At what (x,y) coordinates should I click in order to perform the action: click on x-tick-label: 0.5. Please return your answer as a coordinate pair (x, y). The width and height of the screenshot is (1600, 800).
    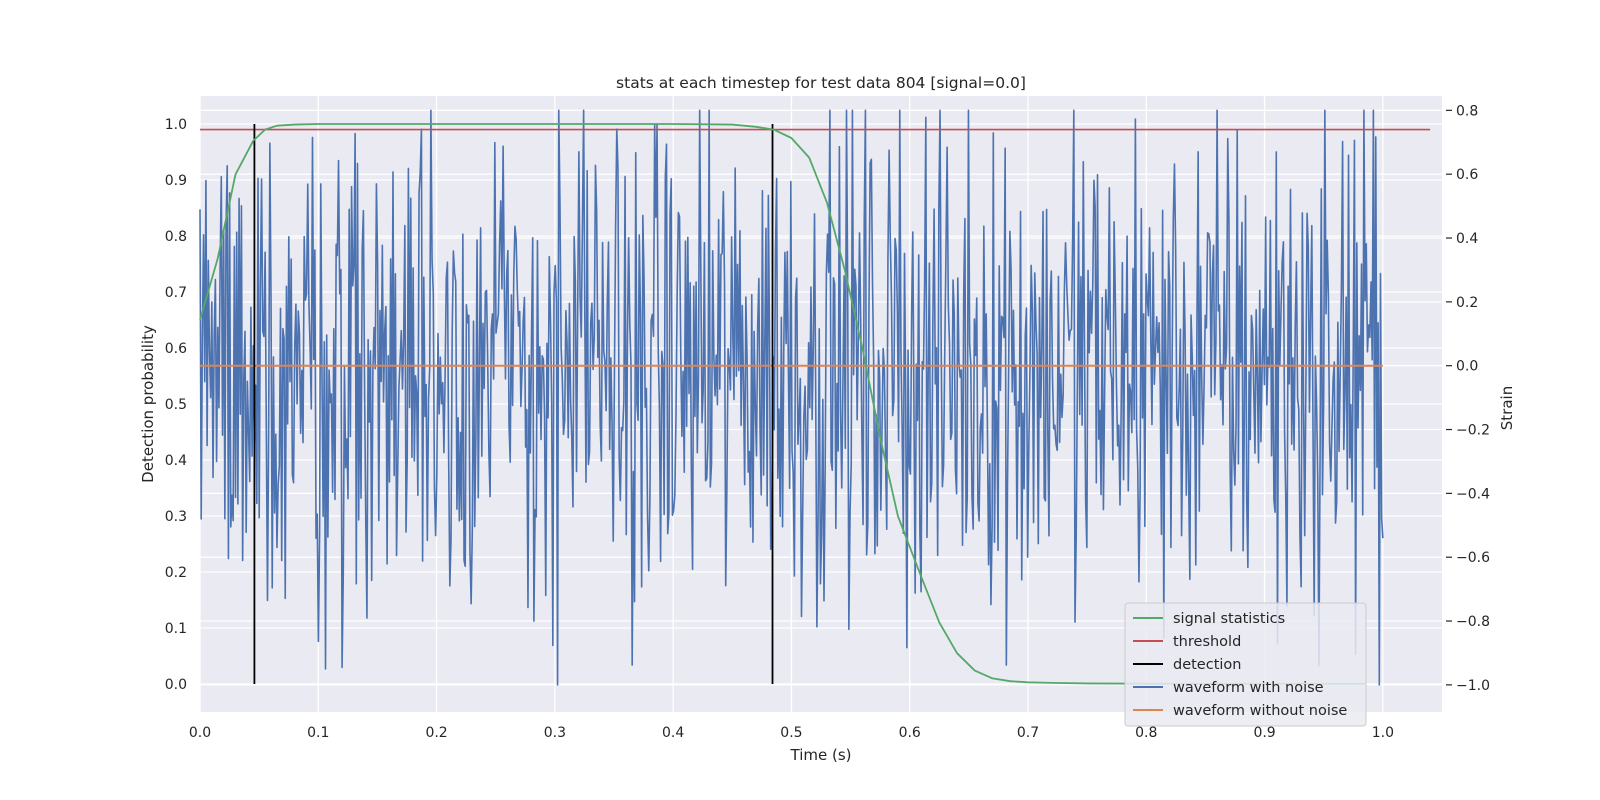
    Looking at the image, I should click on (791, 733).